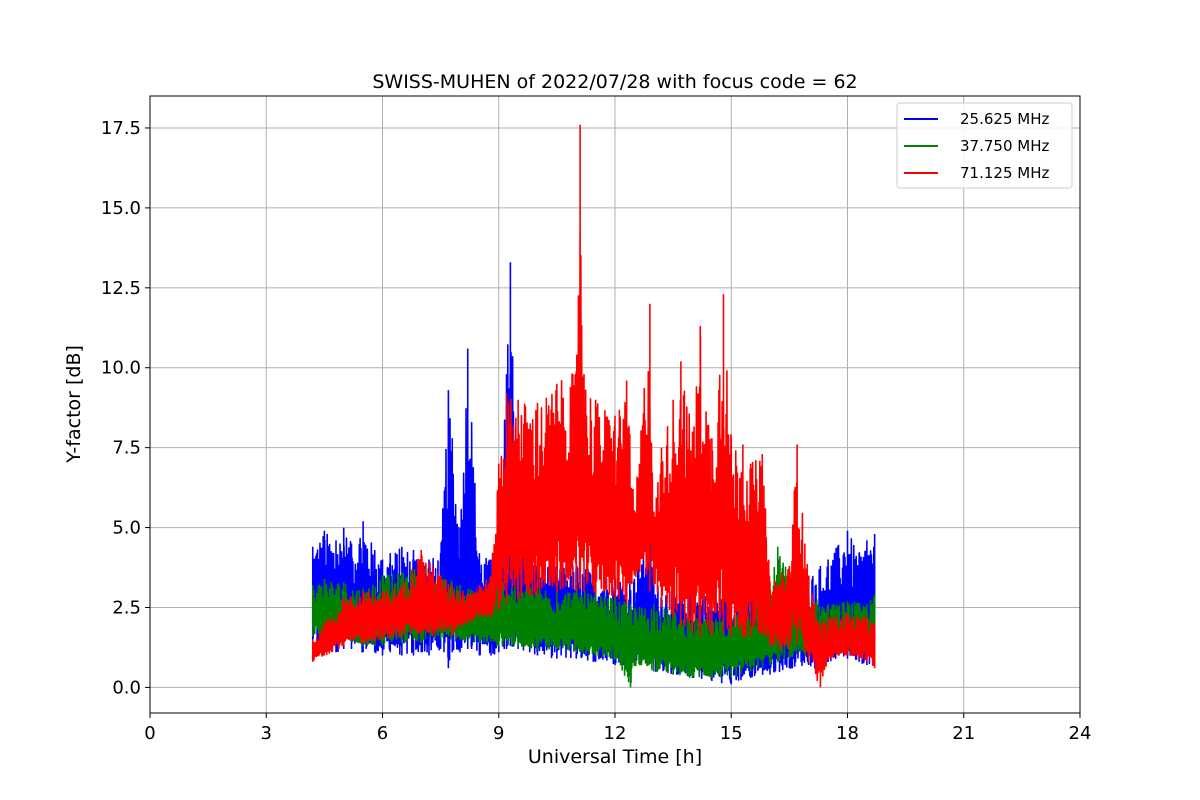 The height and width of the screenshot is (800, 1200). Describe the element at coordinates (615, 757) in the screenshot. I see `x-axis-label: Universal Time [h]` at that location.